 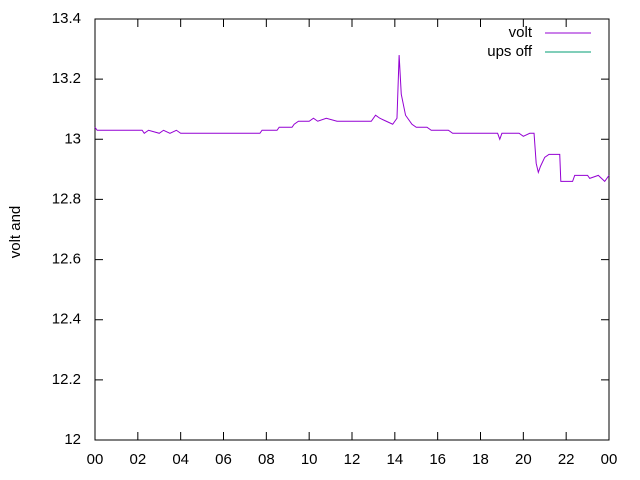 What do you see at coordinates (66, 379) in the screenshot?
I see `y-tick-label: 12.2` at bounding box center [66, 379].